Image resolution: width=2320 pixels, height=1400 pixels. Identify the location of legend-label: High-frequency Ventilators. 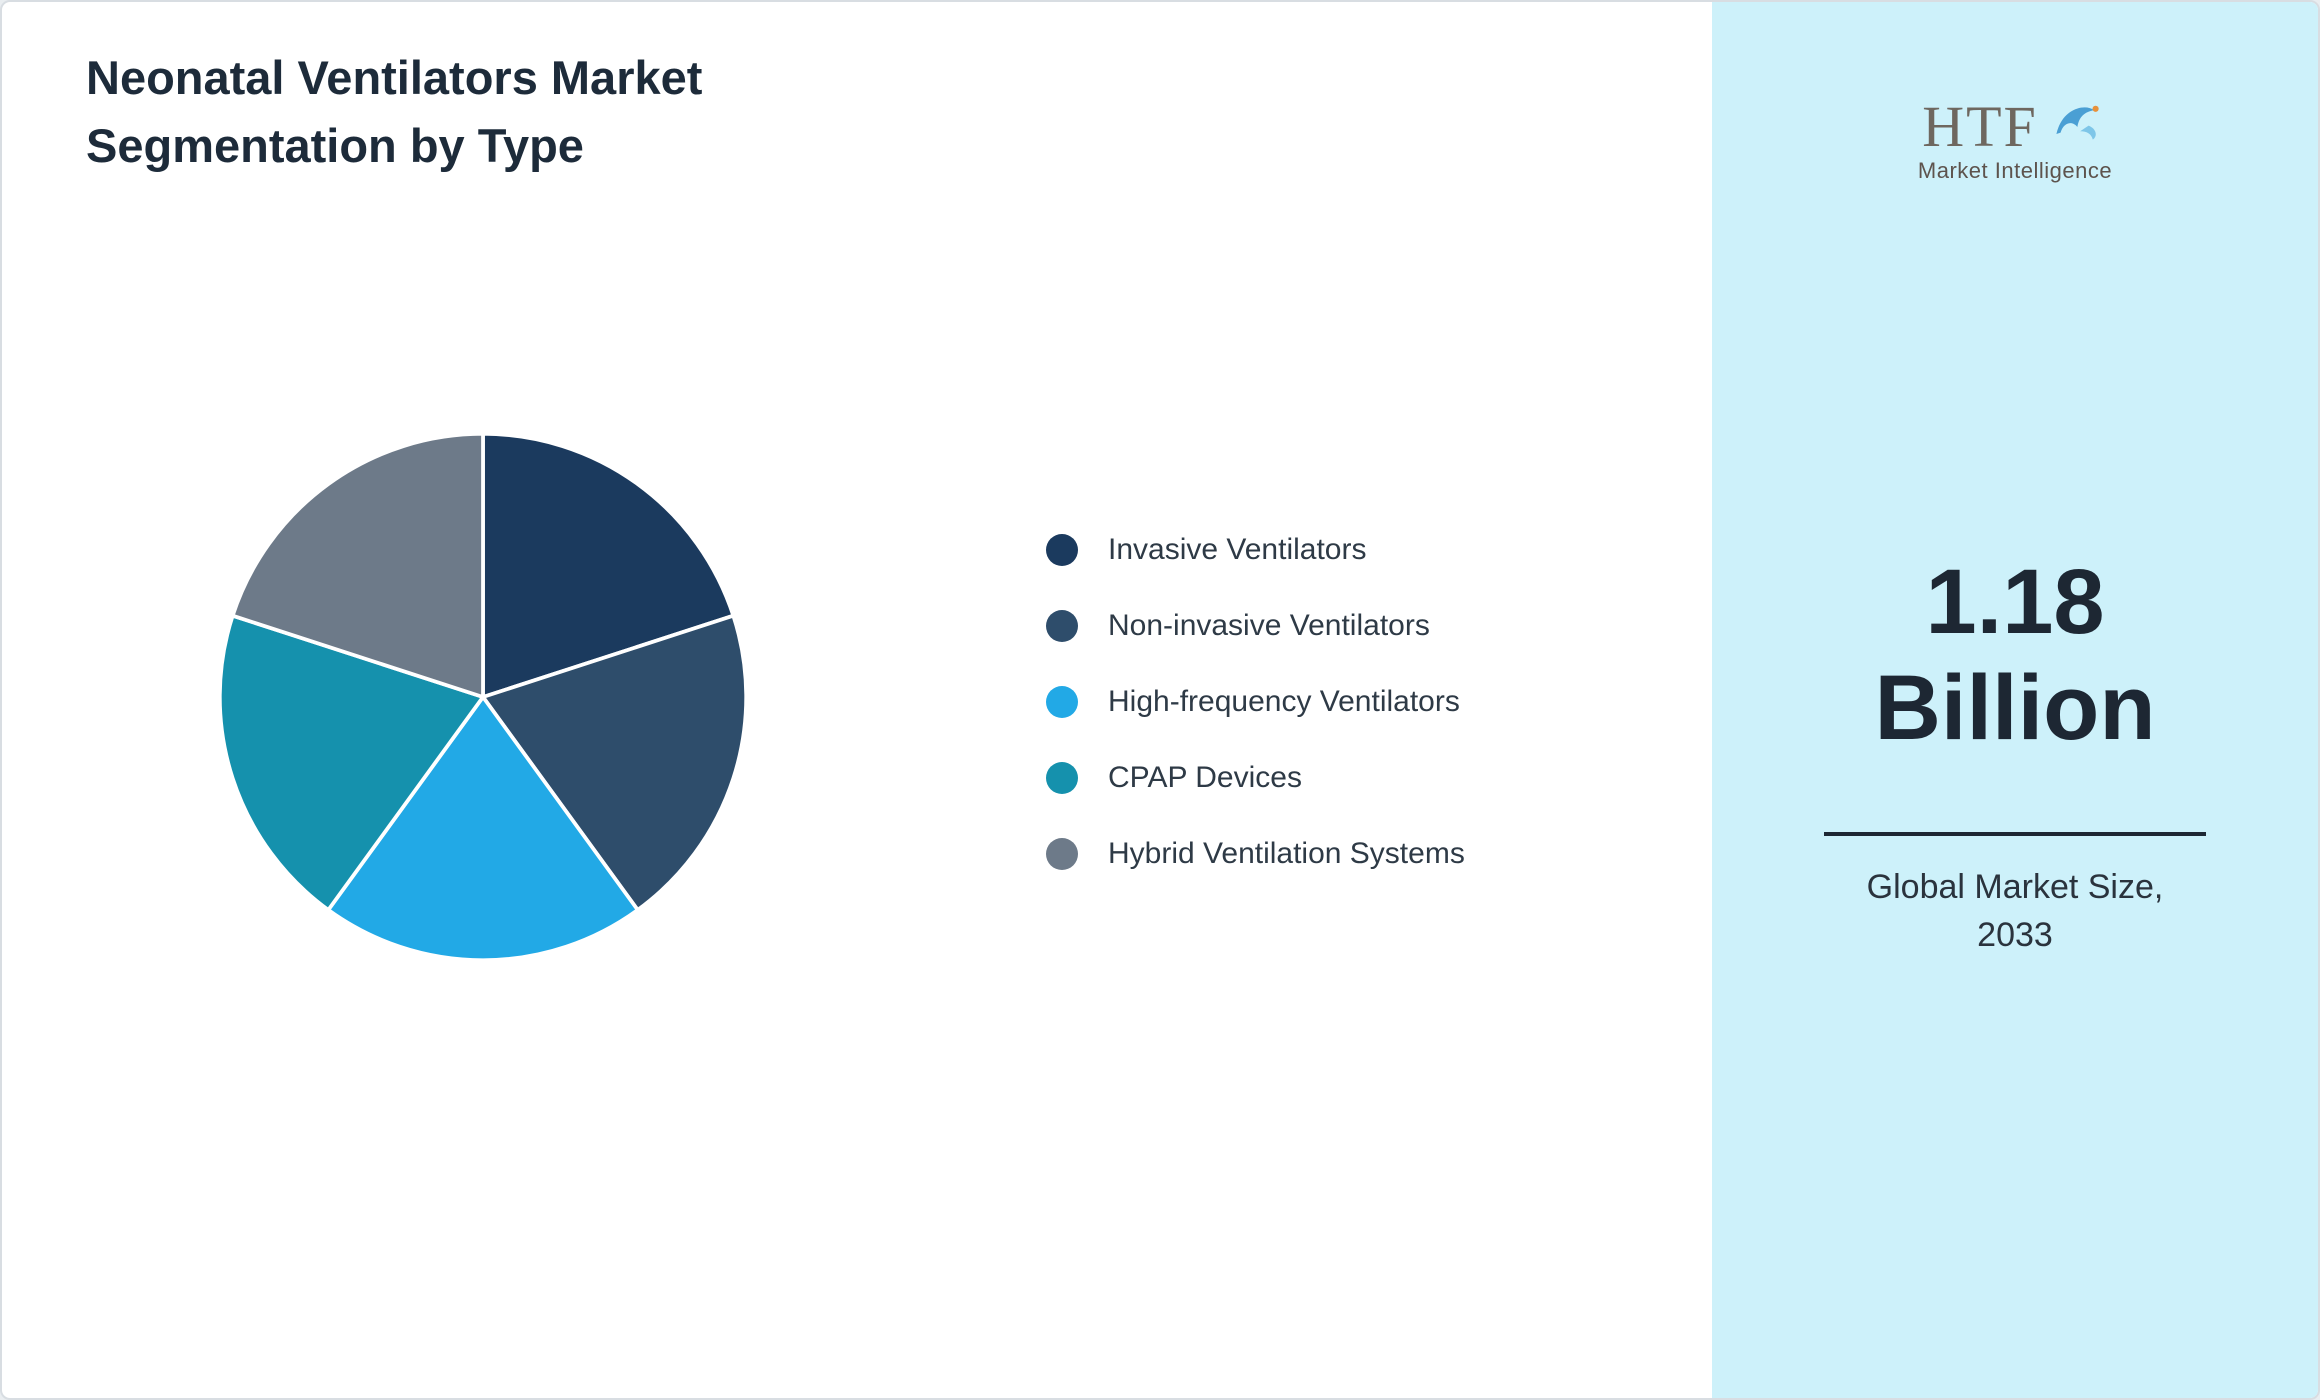
(1284, 701).